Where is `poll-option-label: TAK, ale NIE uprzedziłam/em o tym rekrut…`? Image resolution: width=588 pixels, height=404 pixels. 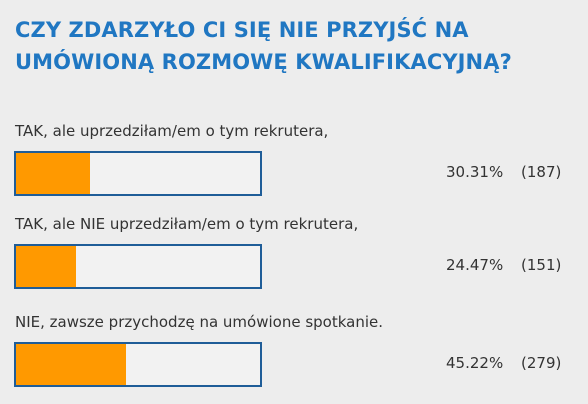 poll-option-label: TAK, ale NIE uprzedziłam/em o tym rekrut… is located at coordinates (187, 224).